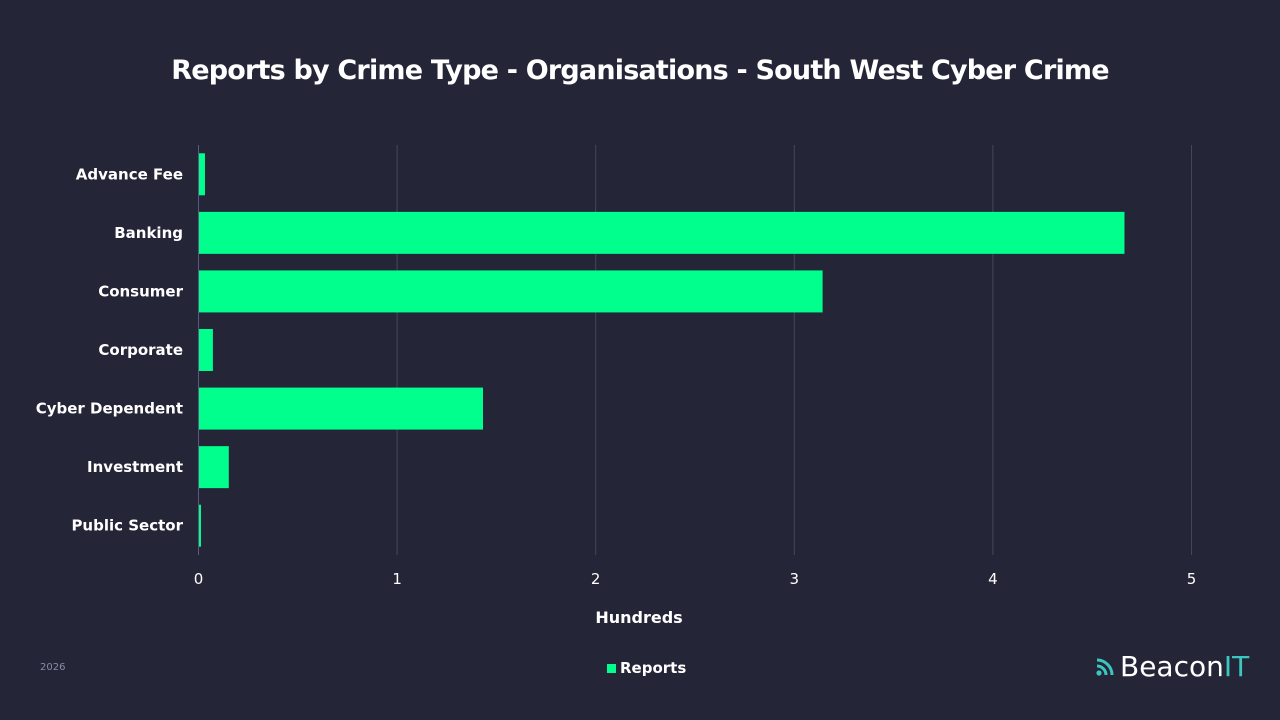 The height and width of the screenshot is (720, 1280). Describe the element at coordinates (140, 350) in the screenshot. I see `y-category-label: Corporate` at that location.